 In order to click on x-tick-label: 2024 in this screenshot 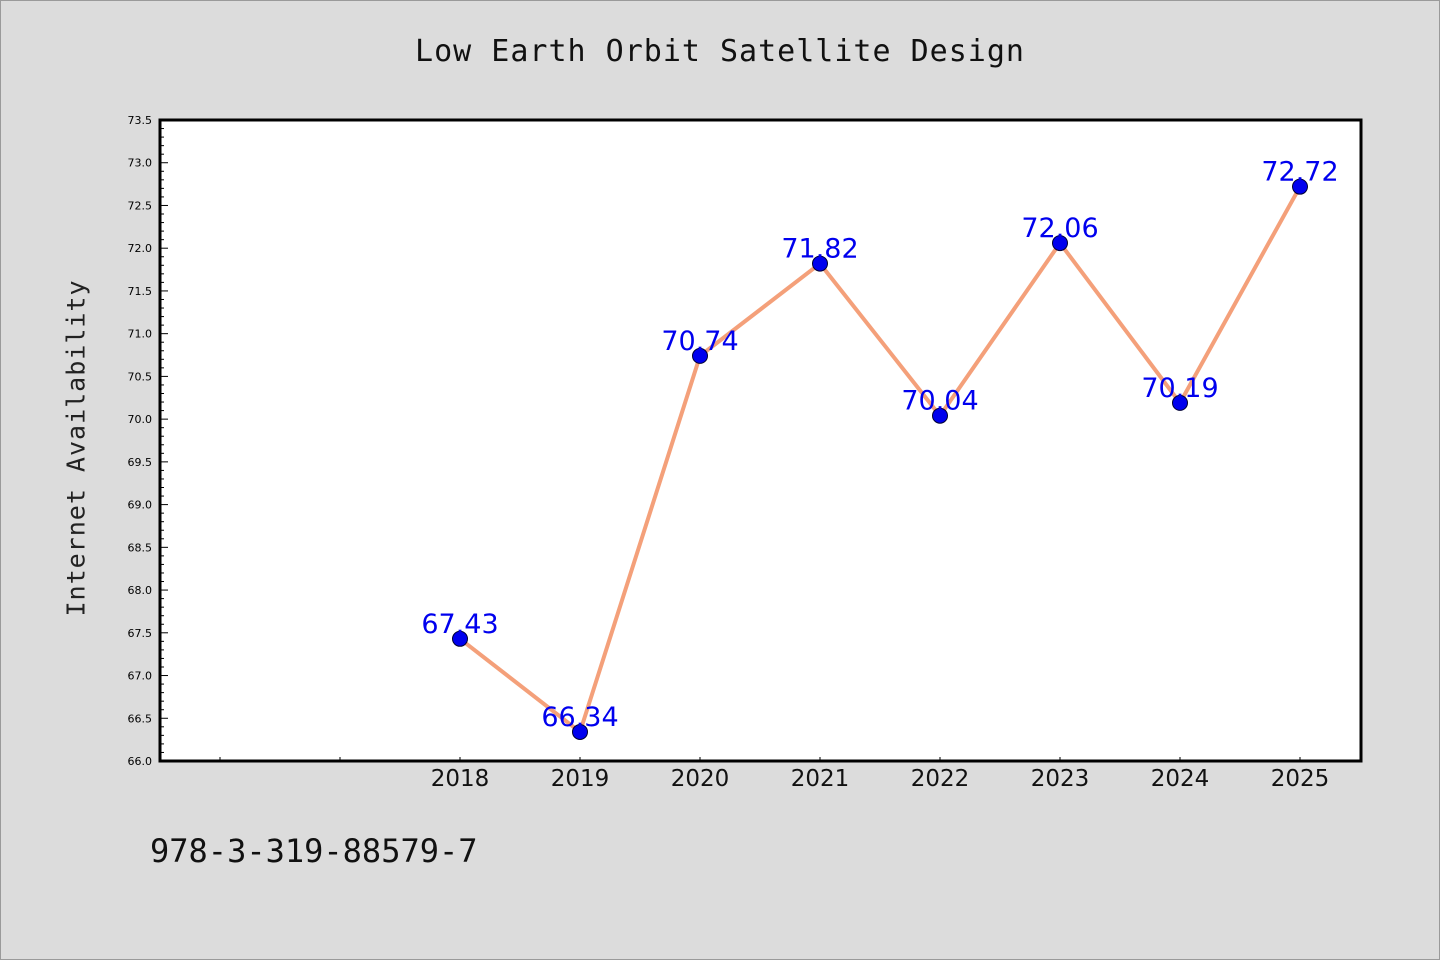, I will do `click(1180, 779)`.